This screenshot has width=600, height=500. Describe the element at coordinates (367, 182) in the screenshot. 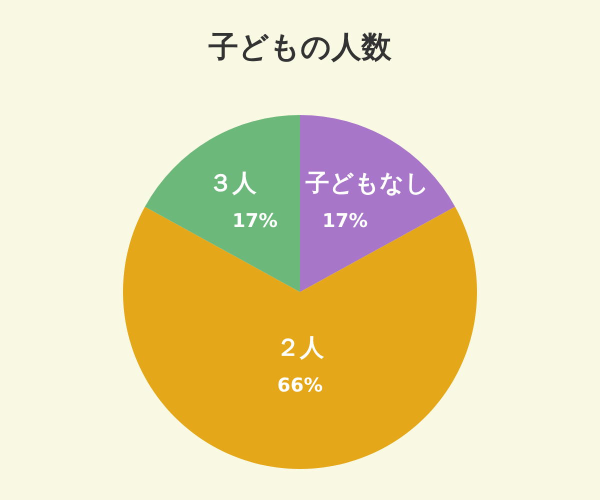

I see `slice-label: 子どもなし` at that location.